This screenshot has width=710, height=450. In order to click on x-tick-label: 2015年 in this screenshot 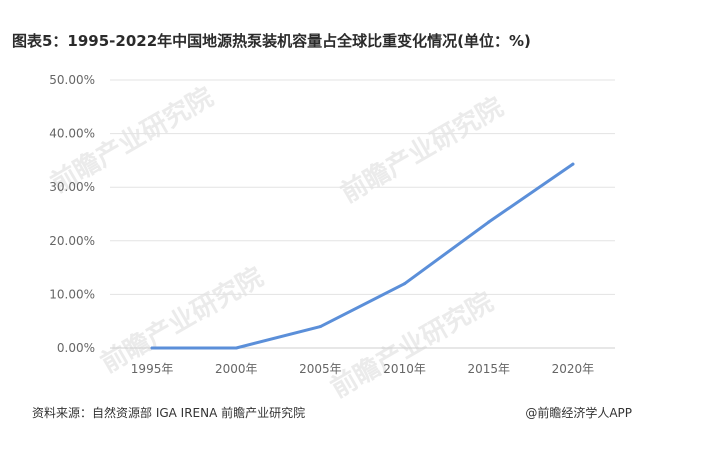, I will do `click(488, 369)`.